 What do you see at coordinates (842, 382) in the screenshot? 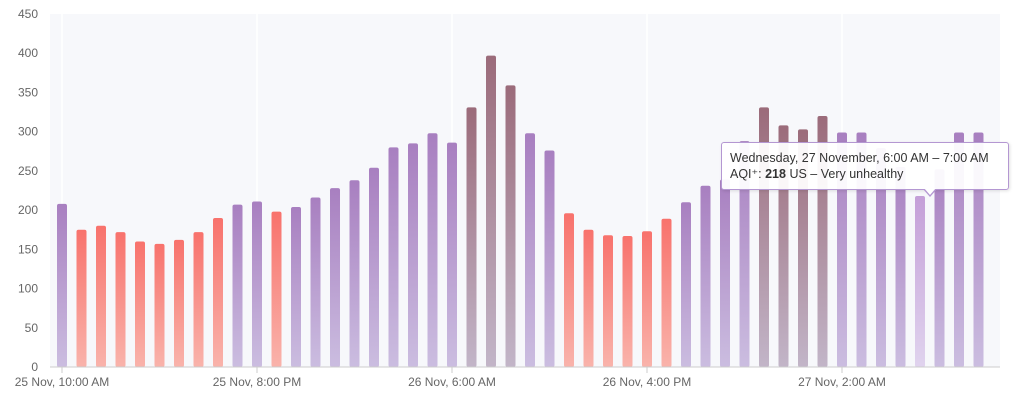
I see `x-tick-label: 27 Nov, 2:00 AM` at bounding box center [842, 382].